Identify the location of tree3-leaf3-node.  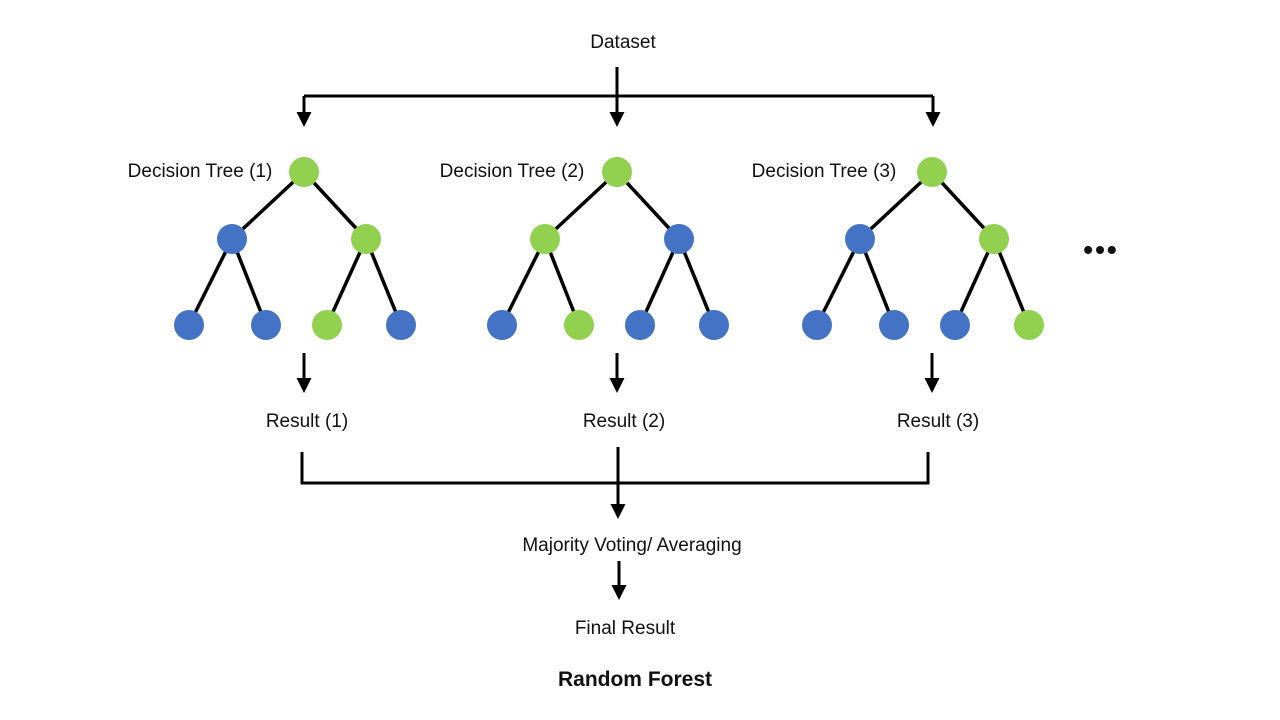
(955, 325).